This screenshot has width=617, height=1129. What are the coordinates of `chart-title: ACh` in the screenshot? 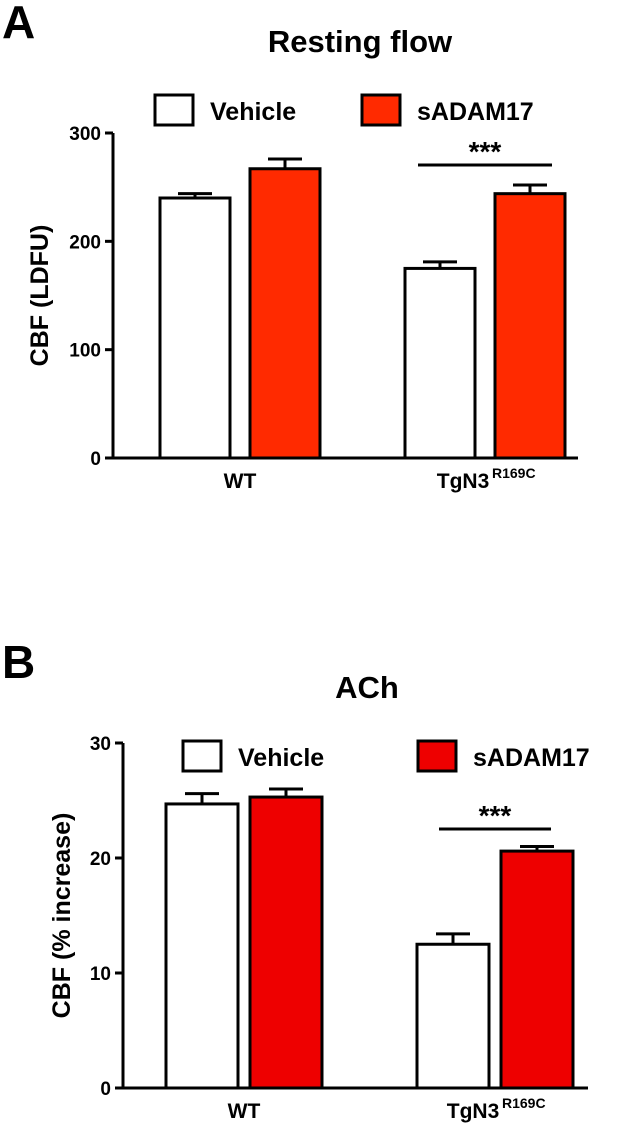 It's located at (367, 687).